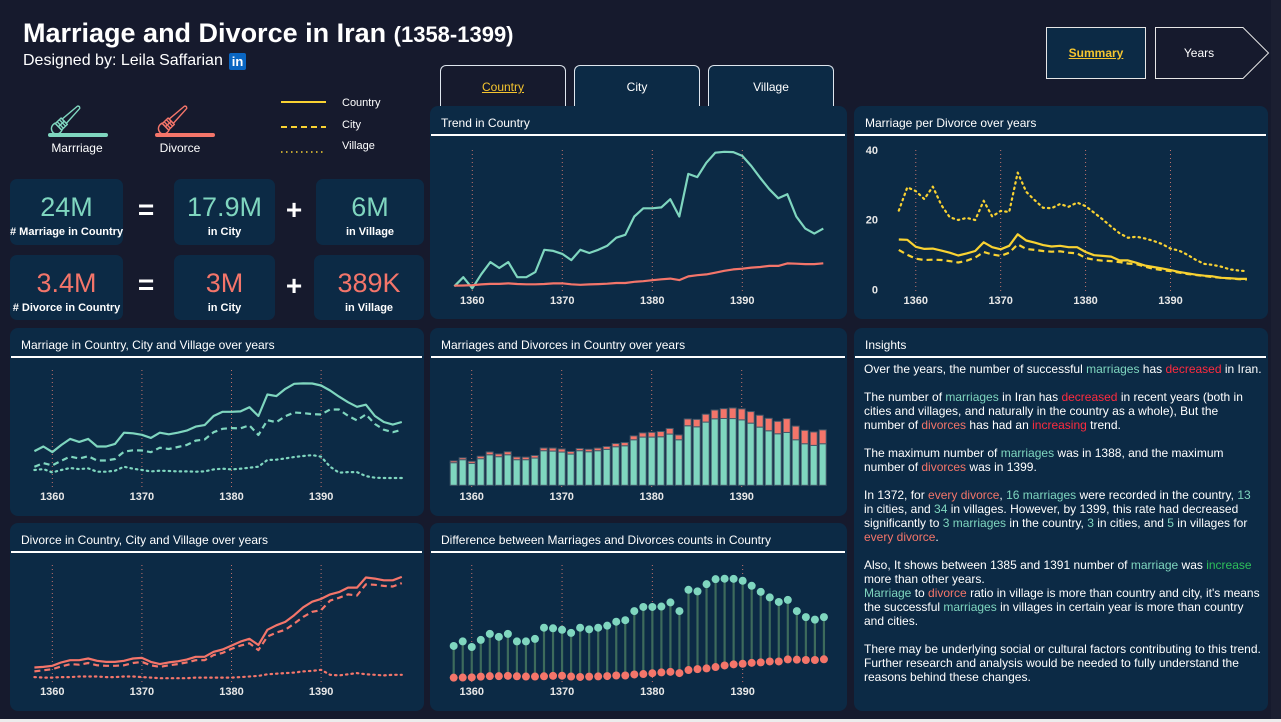 This screenshot has height=722, width=1281. I want to click on insight-text: were recorded in the country,, so click(1157, 495).